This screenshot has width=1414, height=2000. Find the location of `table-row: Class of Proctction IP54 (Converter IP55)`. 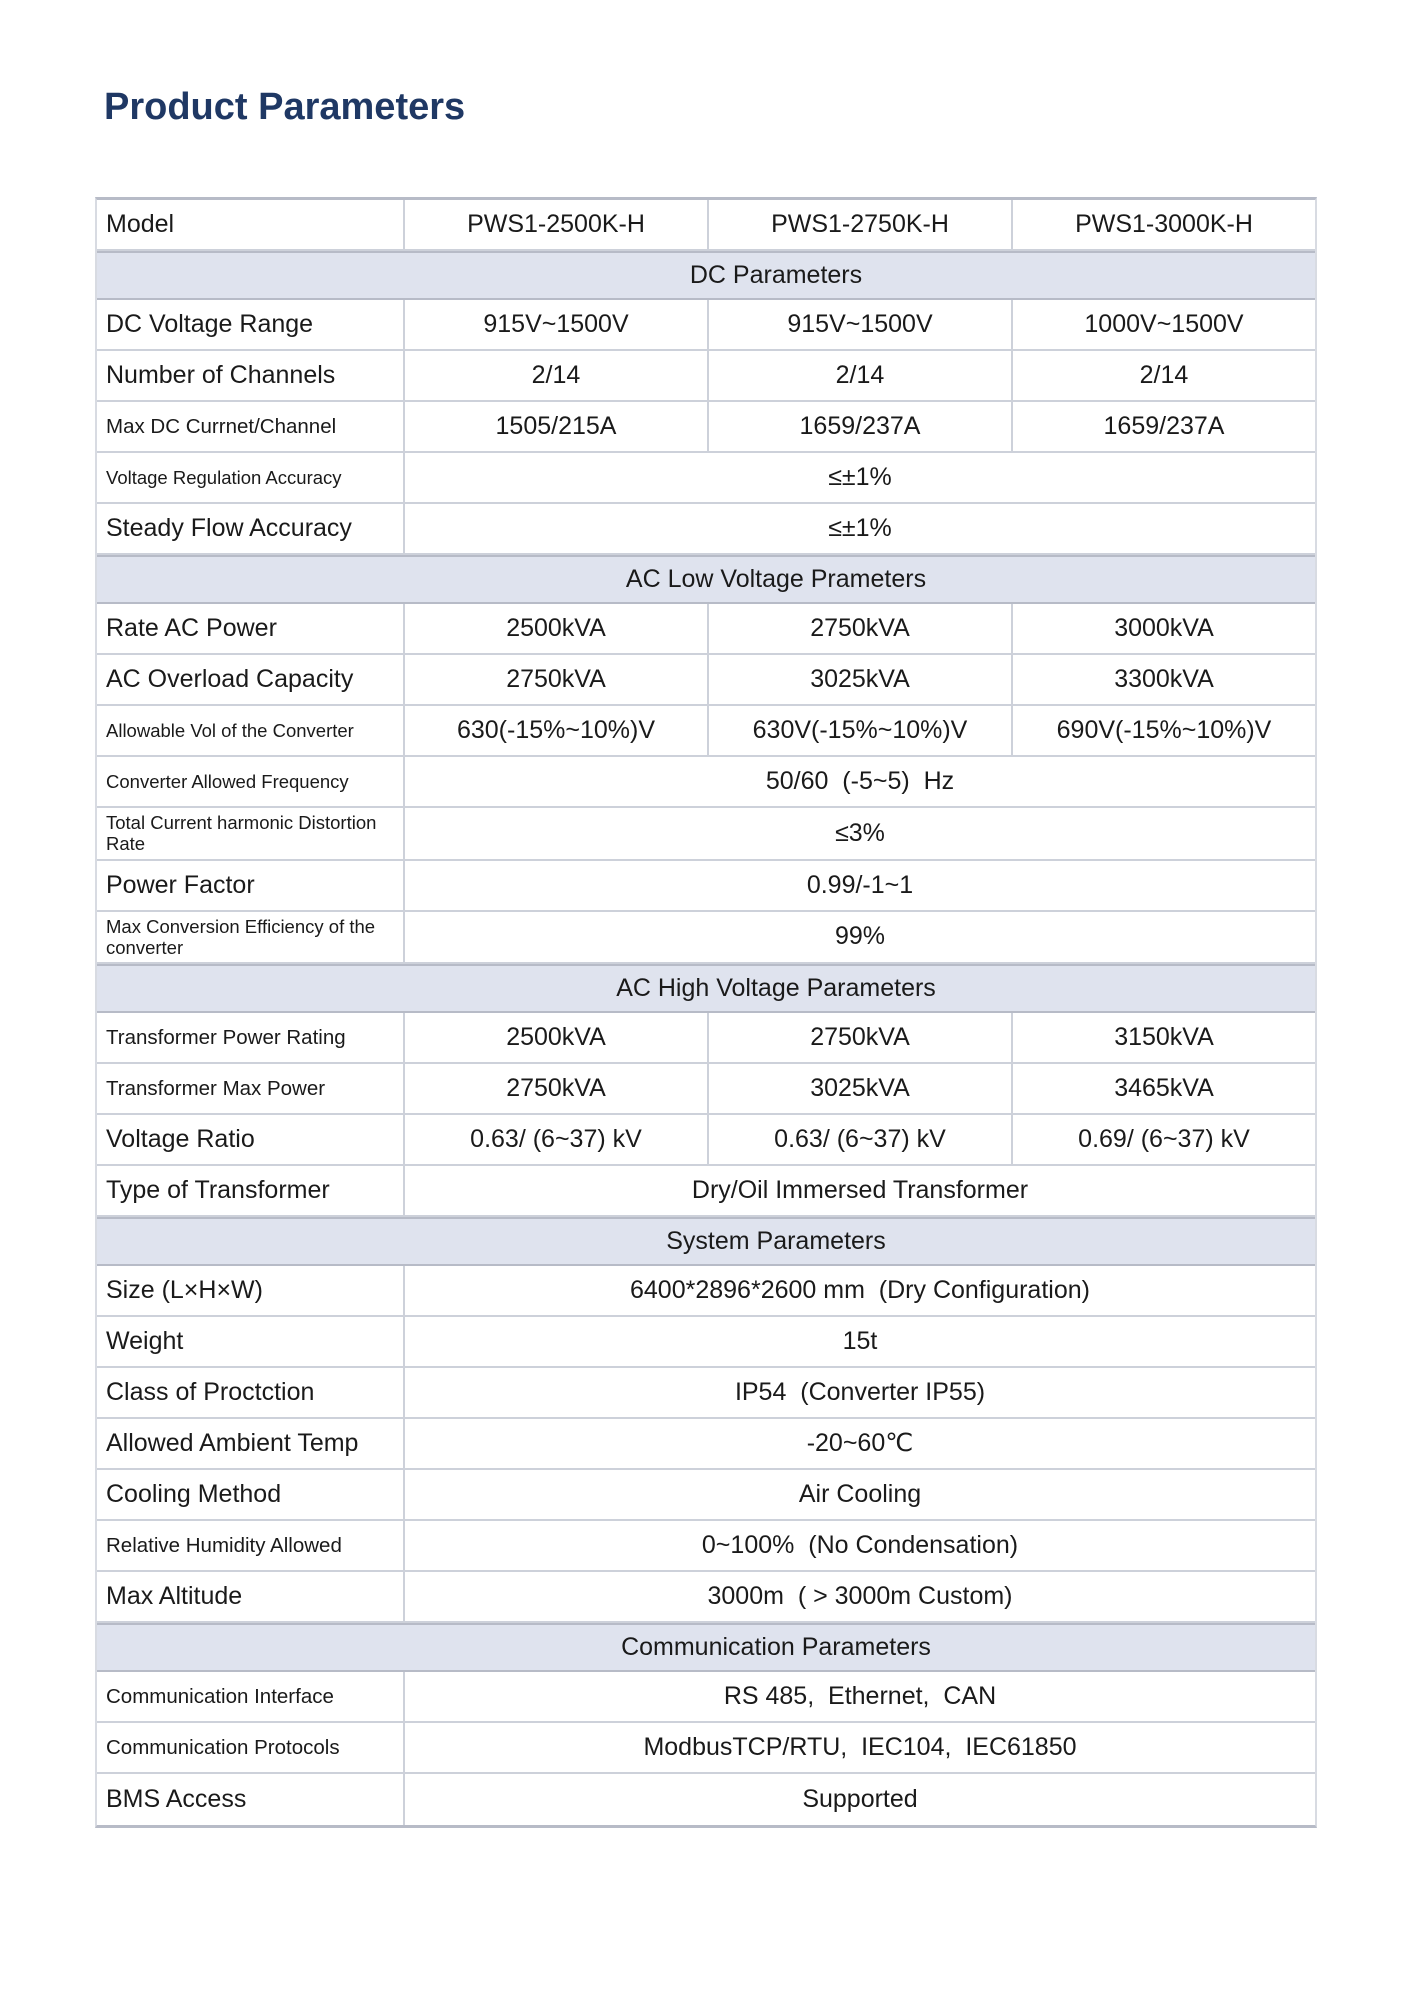

table-row: Class of Proctction IP54 (Converter IP55) is located at coordinates (706, 1394).